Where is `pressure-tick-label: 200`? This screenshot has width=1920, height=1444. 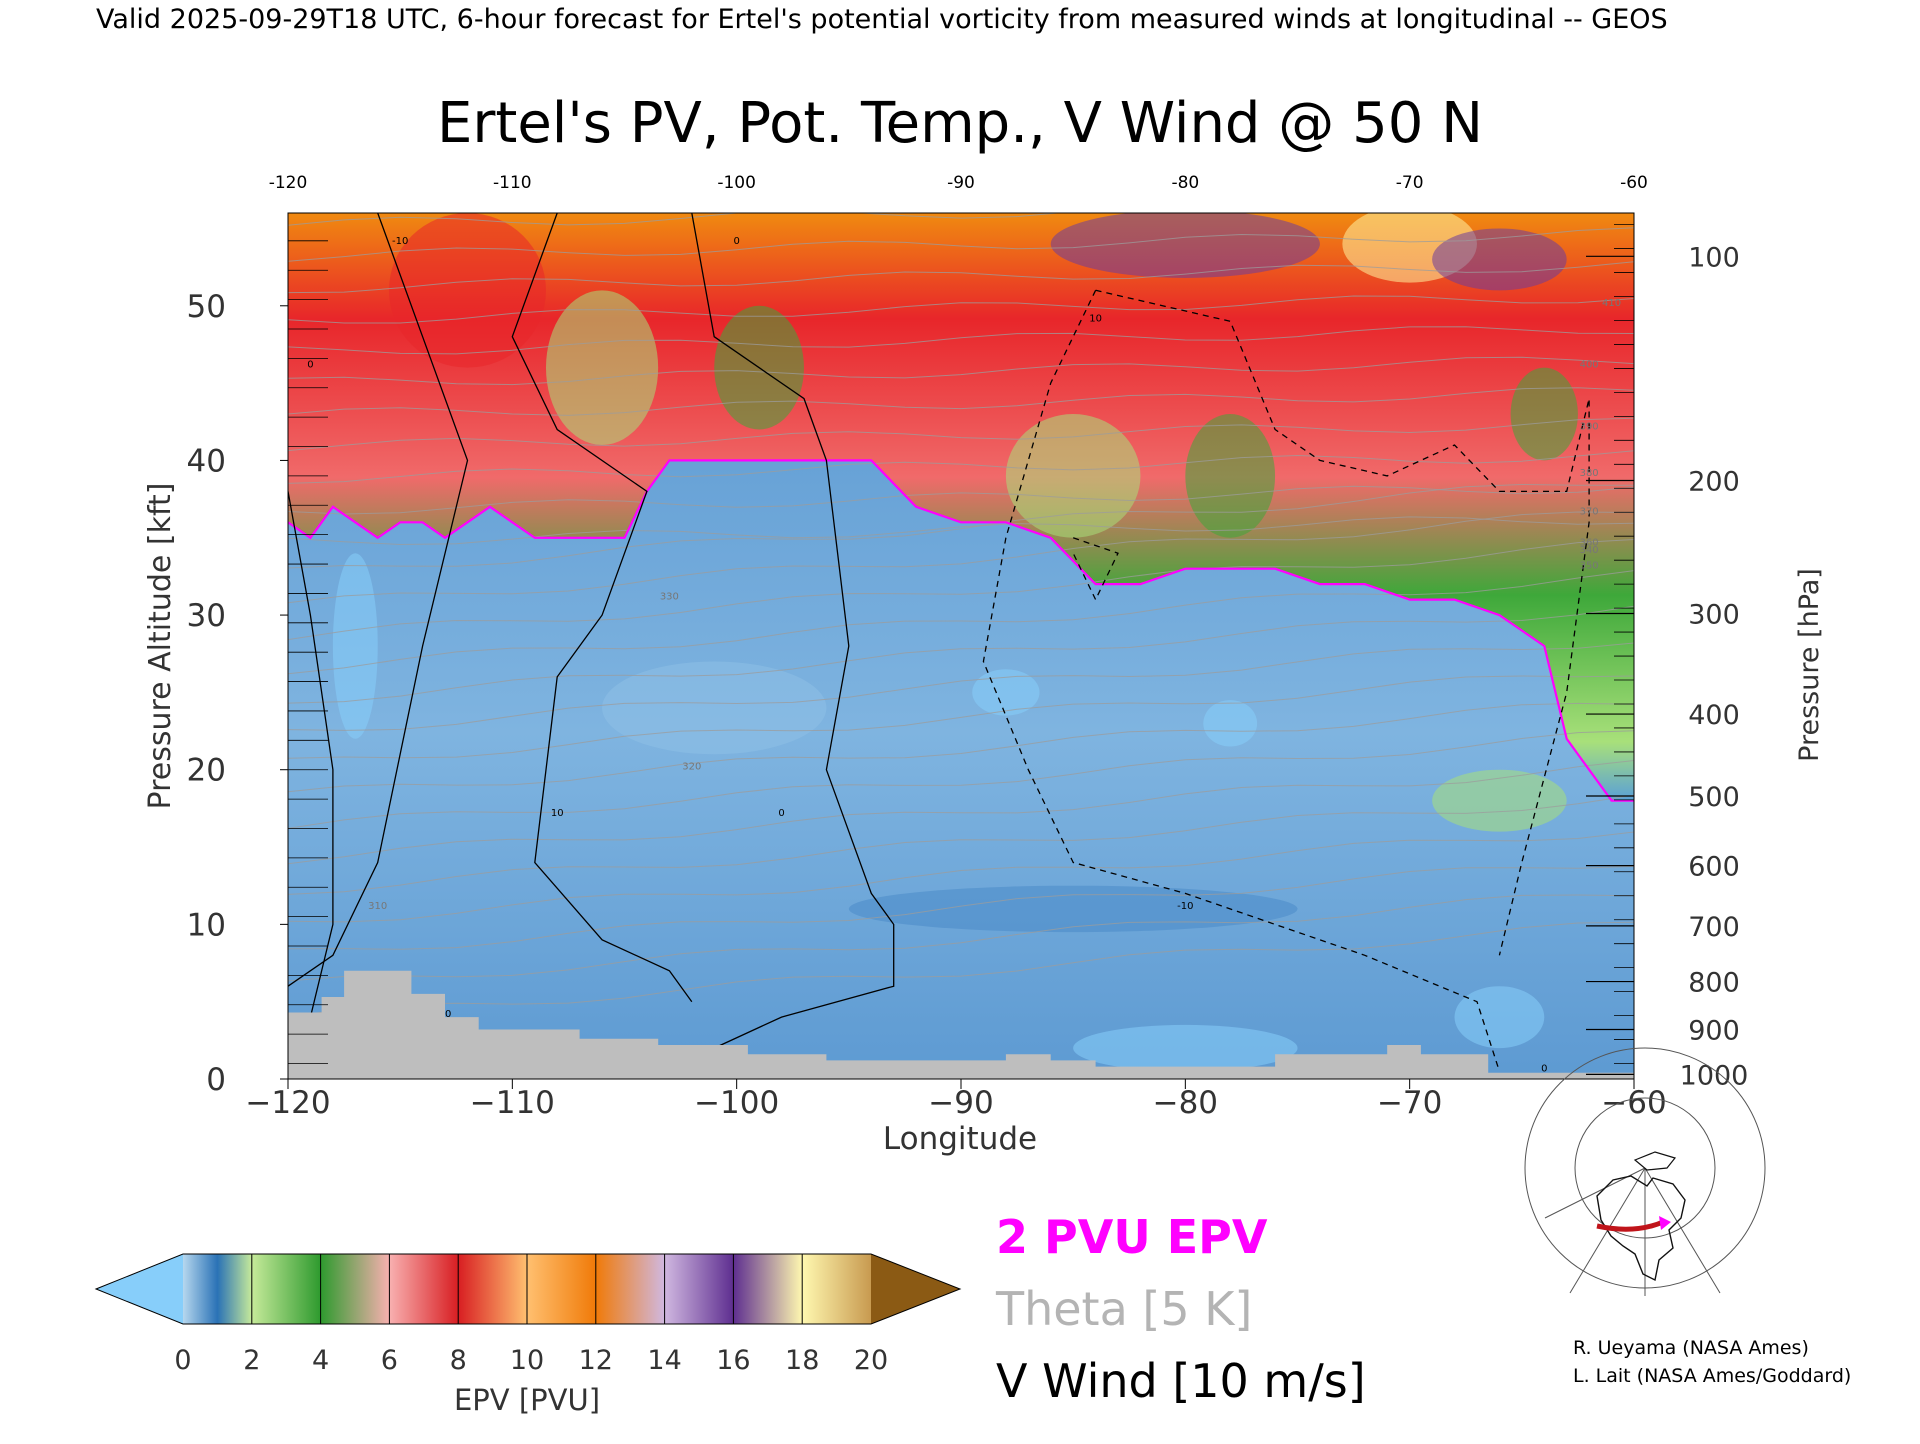
pressure-tick-label: 200 is located at coordinates (1714, 482).